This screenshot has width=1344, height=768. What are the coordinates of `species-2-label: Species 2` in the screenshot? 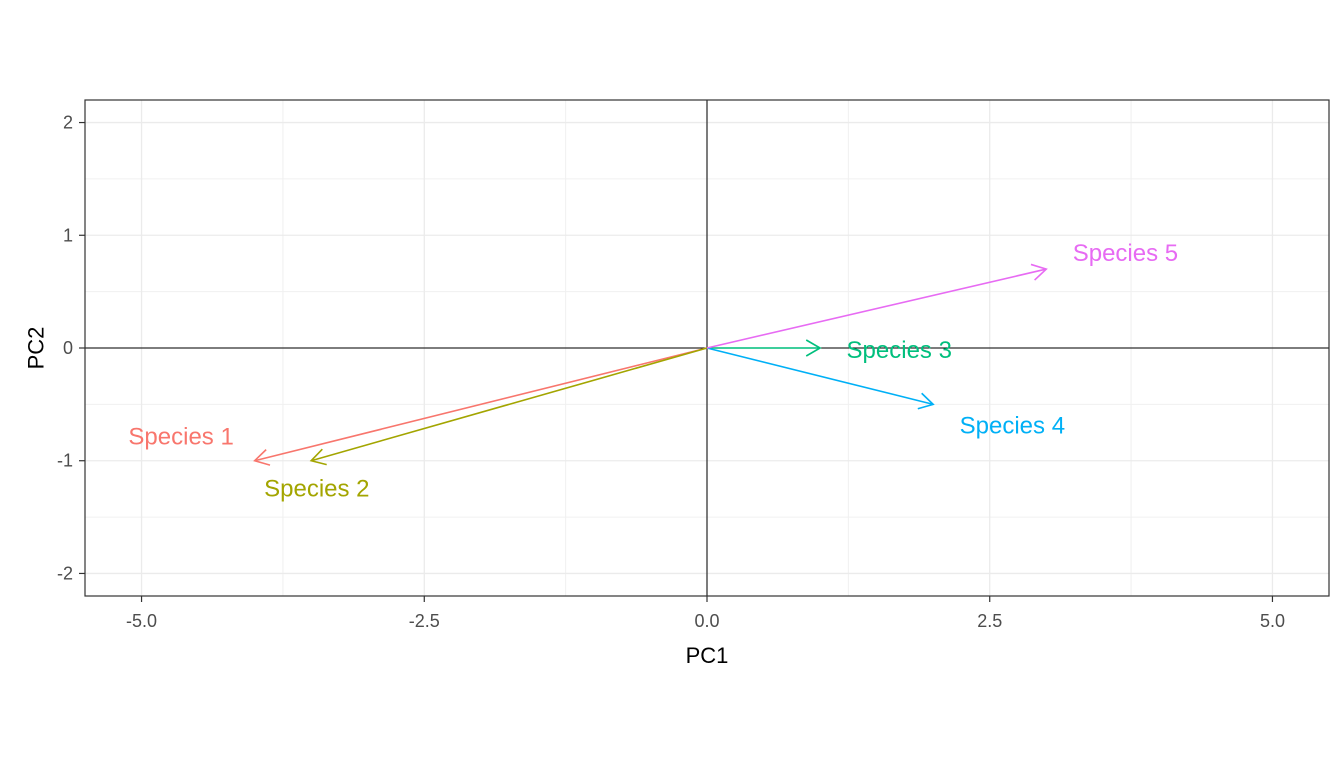 It's located at (316, 488).